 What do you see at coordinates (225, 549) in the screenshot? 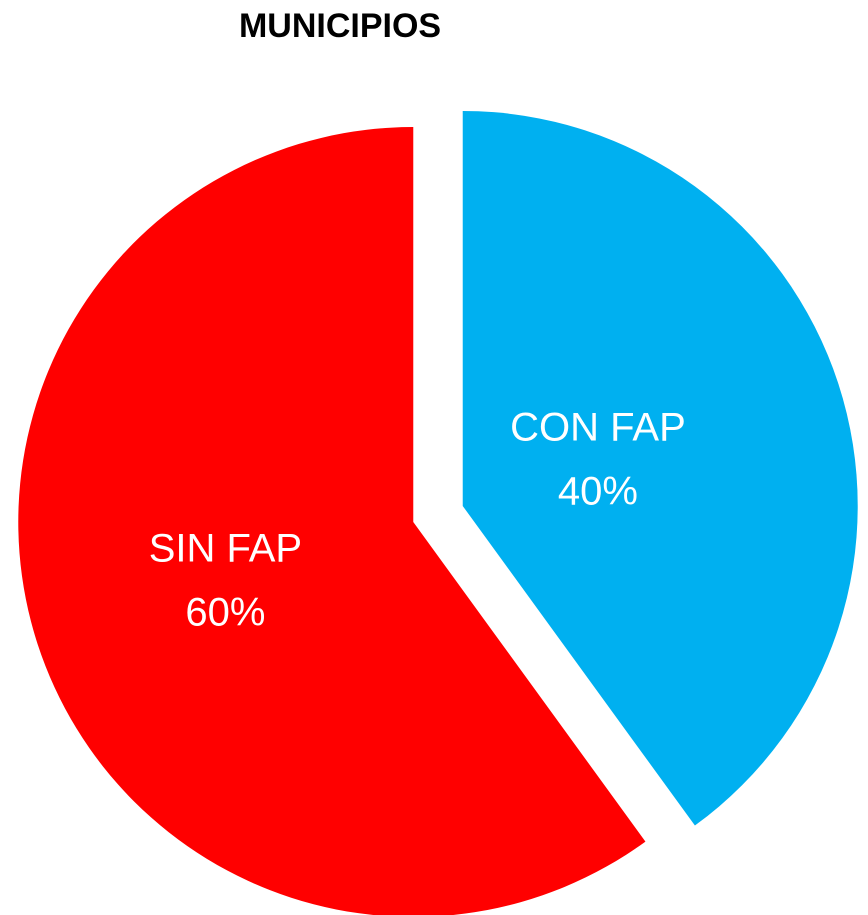
I see `slice-category-label: SIN FAP` at bounding box center [225, 549].